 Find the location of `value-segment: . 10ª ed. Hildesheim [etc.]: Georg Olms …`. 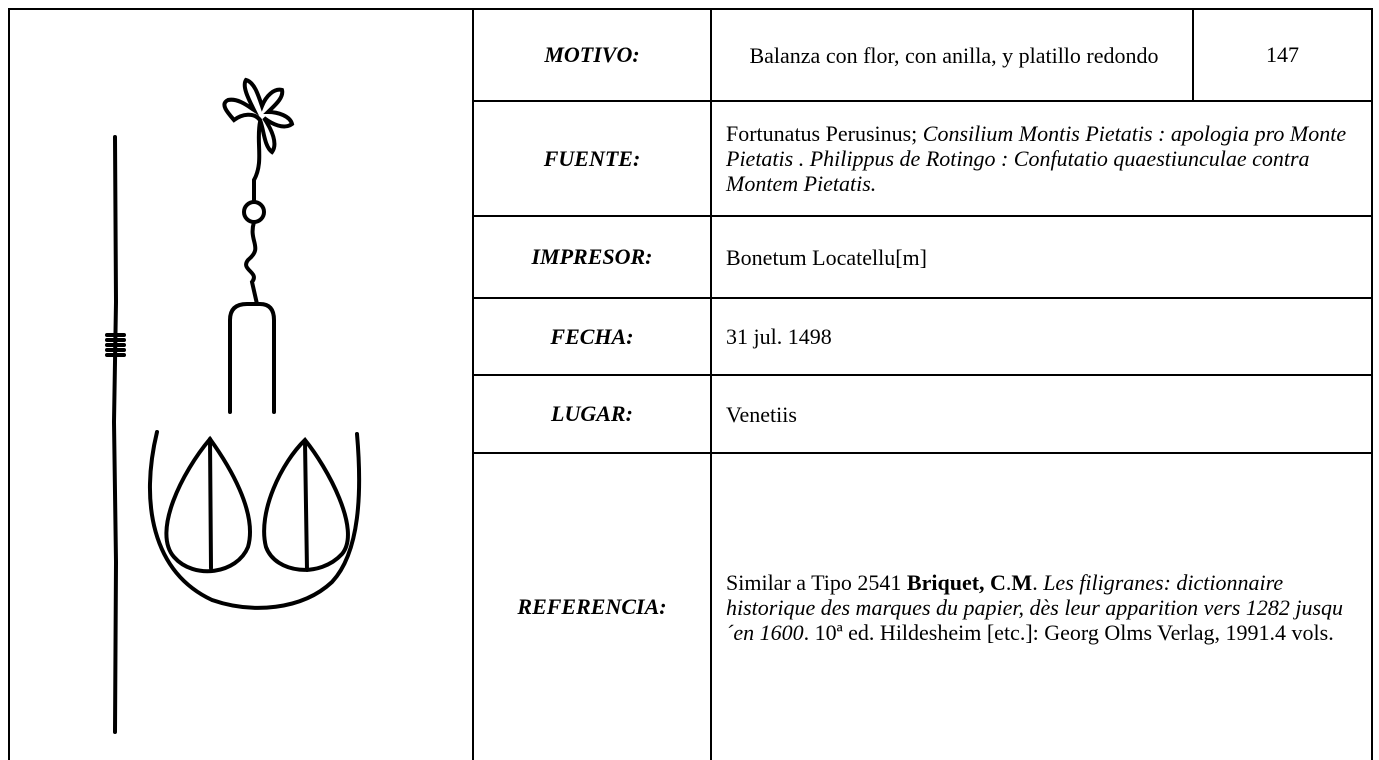

value-segment: . 10ª ed. Hildesheim [etc.]: Georg Olms … is located at coordinates (1068, 632).